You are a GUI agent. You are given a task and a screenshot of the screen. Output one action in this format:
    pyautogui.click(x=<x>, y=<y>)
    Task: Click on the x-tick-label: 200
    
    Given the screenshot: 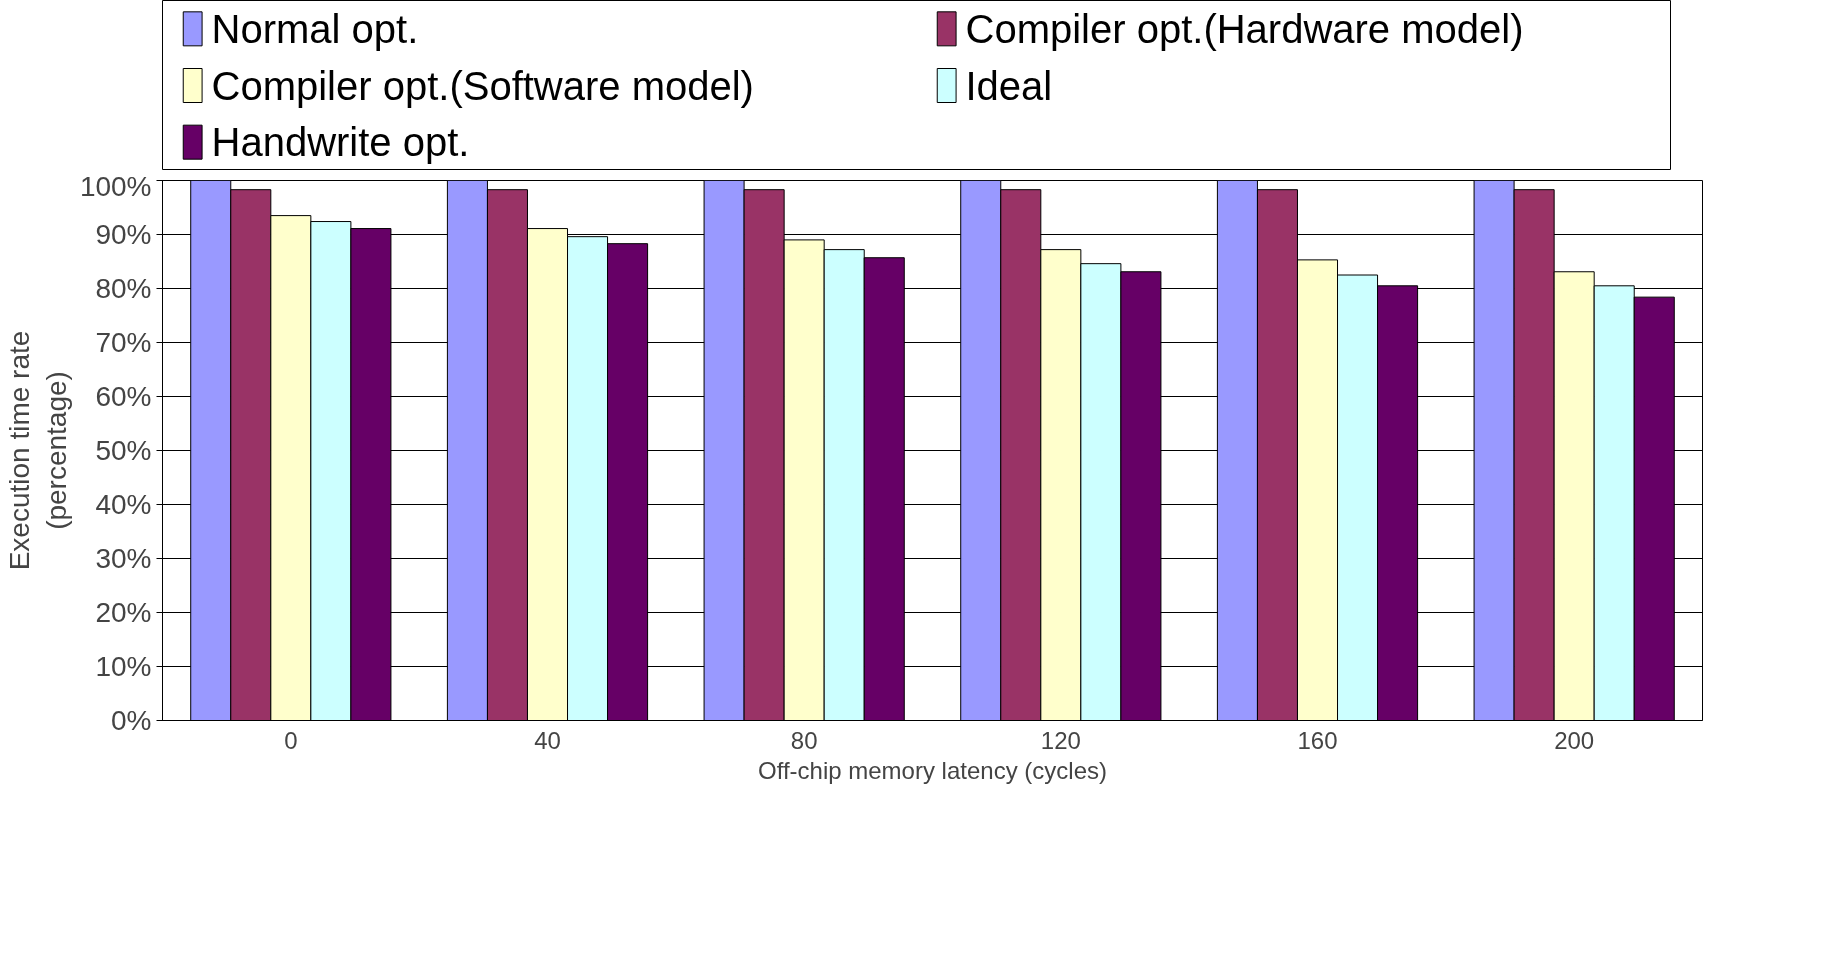 What is the action you would take?
    pyautogui.click(x=1574, y=740)
    